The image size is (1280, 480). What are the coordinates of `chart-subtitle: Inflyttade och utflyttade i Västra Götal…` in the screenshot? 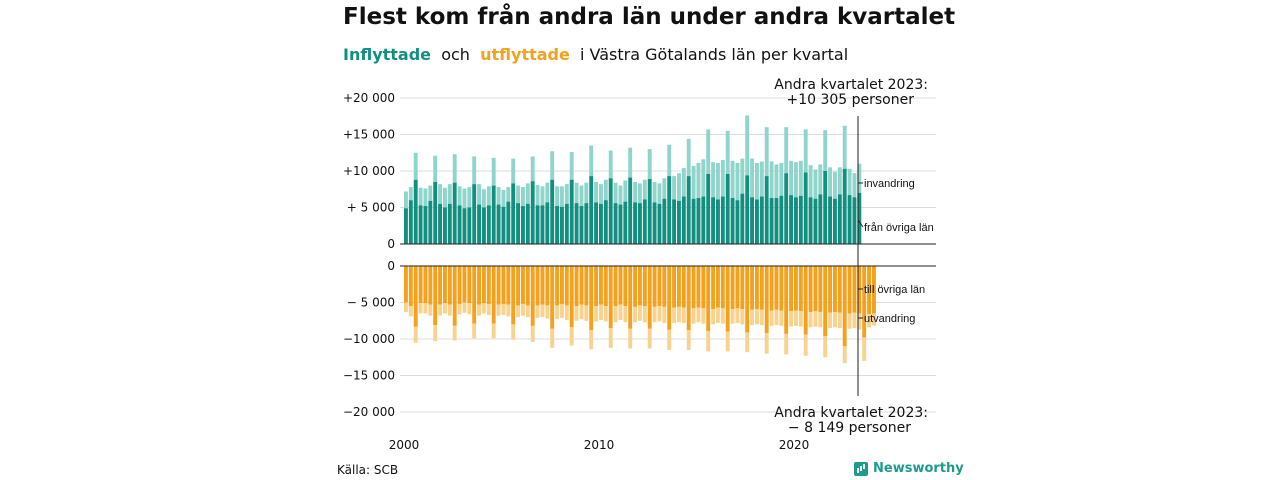 It's located at (595, 54).